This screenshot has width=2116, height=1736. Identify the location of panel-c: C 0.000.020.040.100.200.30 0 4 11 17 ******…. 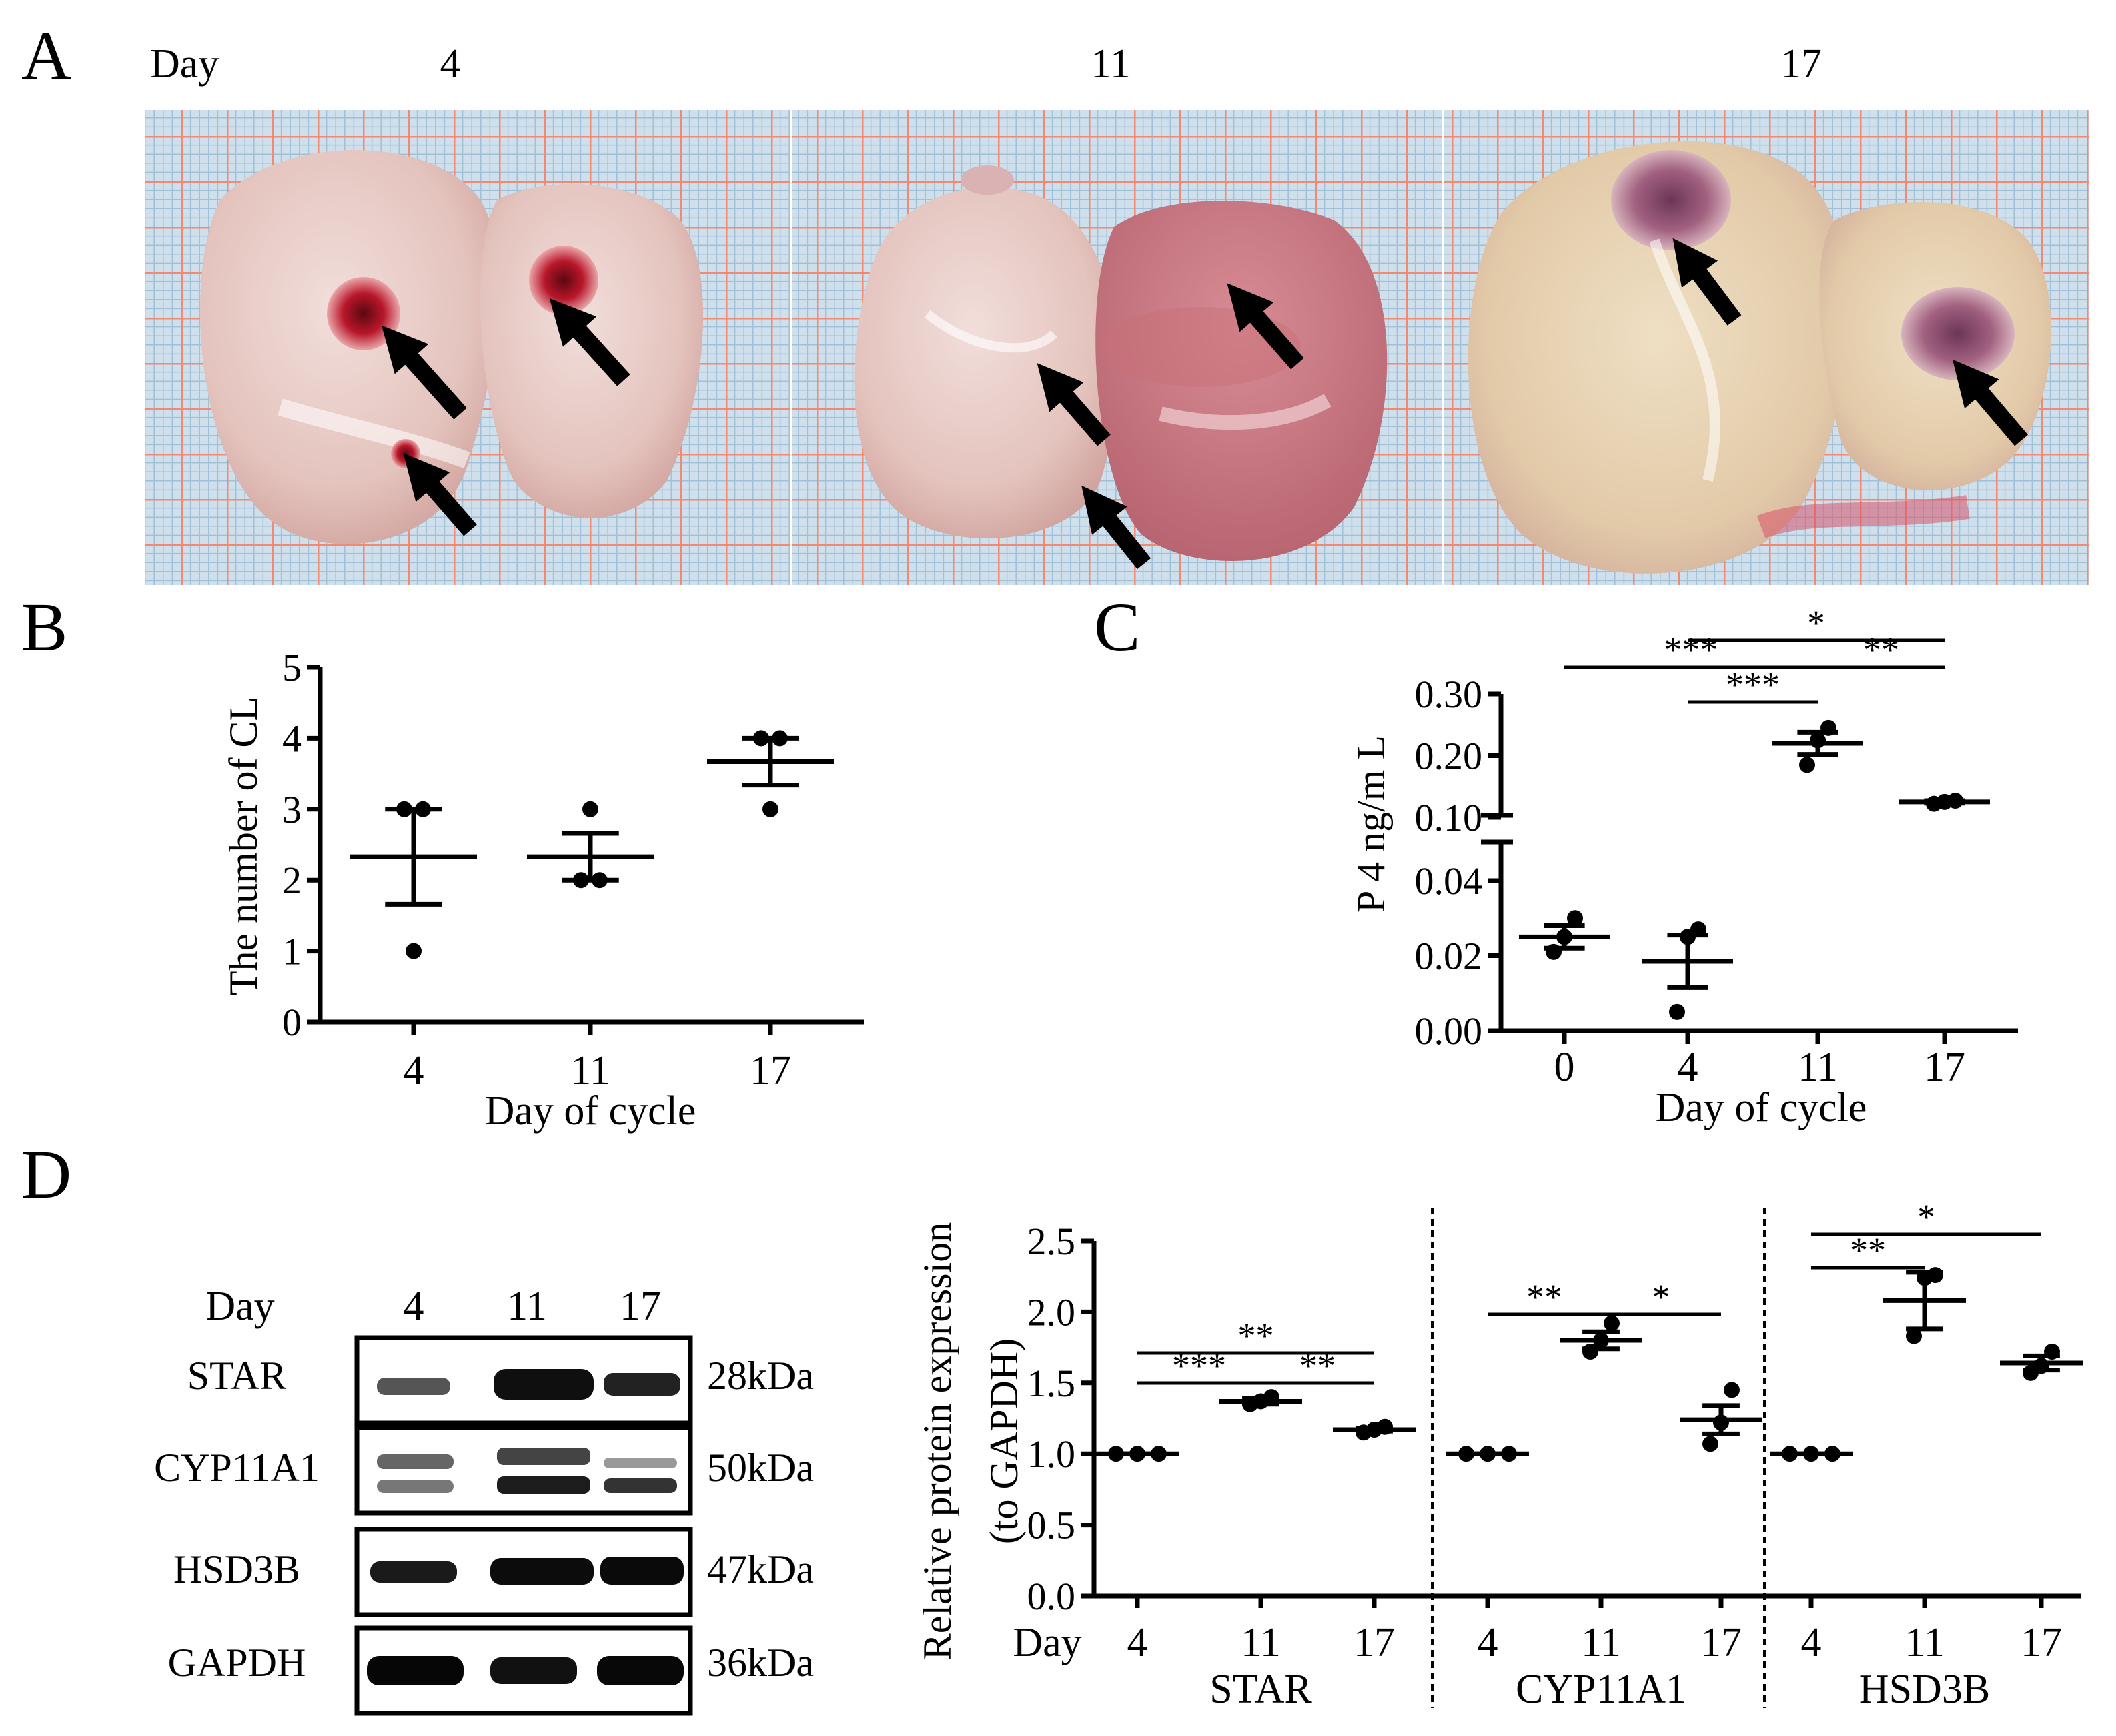
(1556, 859).